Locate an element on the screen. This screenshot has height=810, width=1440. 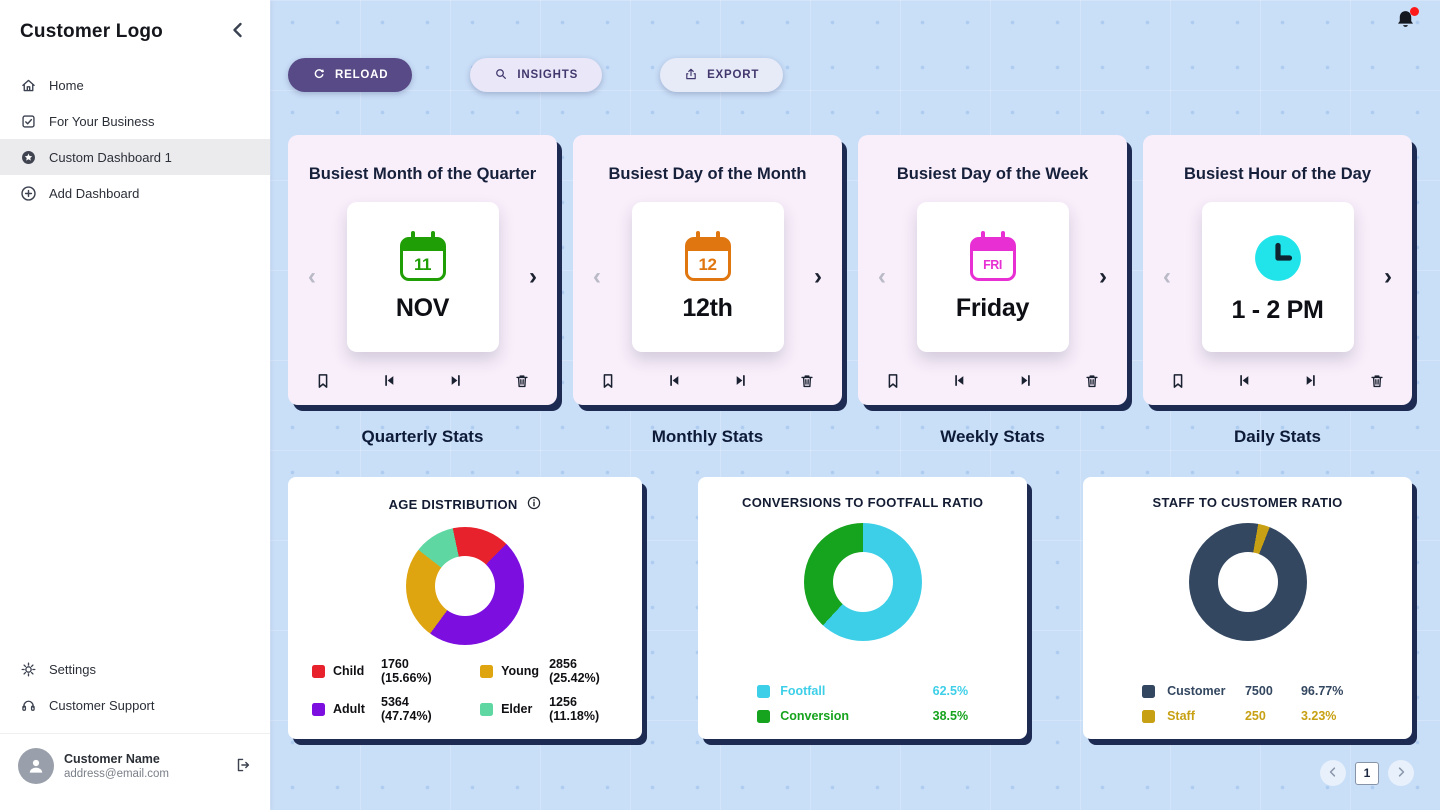
stat-card-monthly: Busiest Day of the Month ‹ 12 12th › is located at coordinates (707, 291).